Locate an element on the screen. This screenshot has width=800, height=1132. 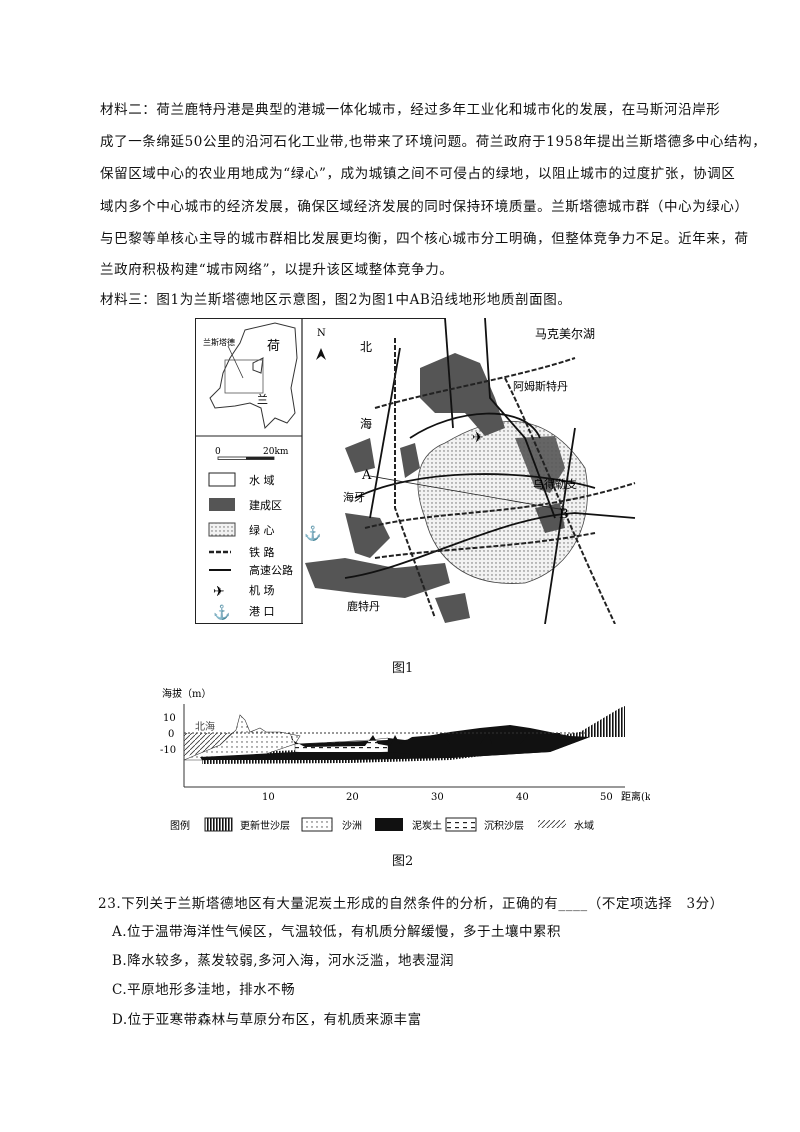
svg-text: 鹿特丹 is located at coordinates (363, 606).